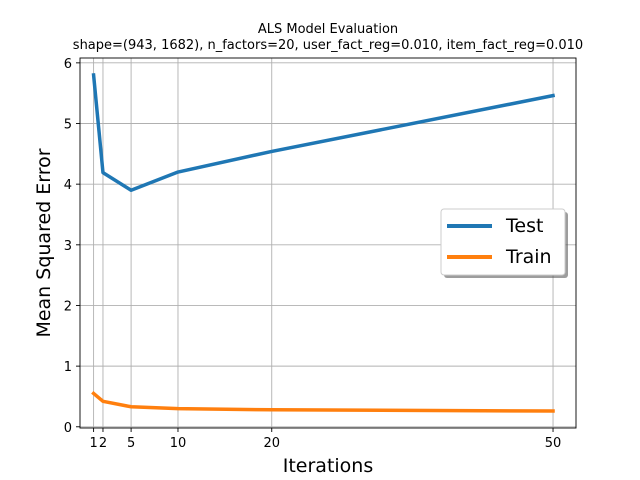 The height and width of the screenshot is (480, 640). What do you see at coordinates (44, 242) in the screenshot?
I see `y-axis-label: Mean Squared Error` at bounding box center [44, 242].